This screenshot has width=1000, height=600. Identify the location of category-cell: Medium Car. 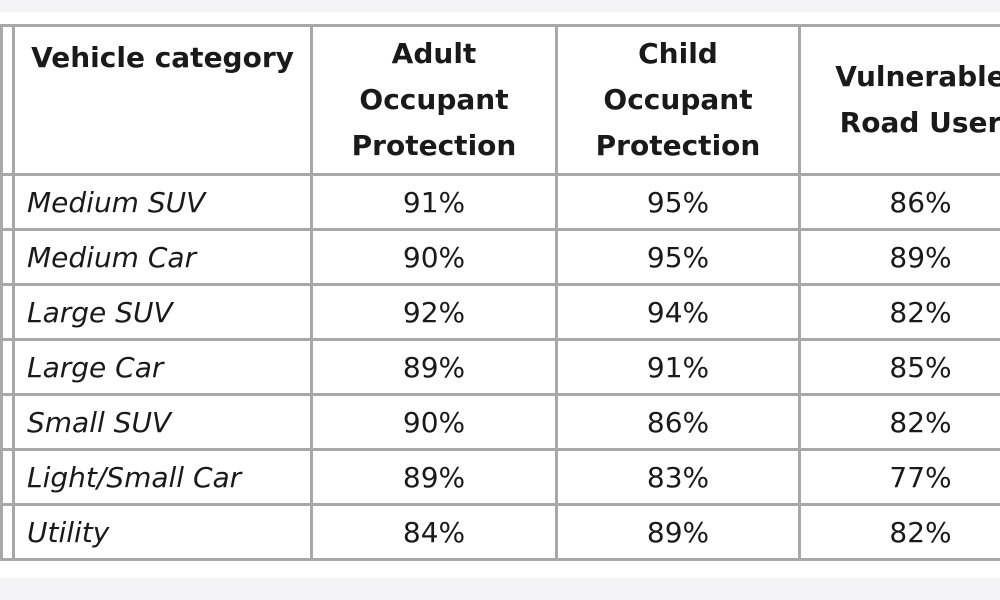
(162, 257).